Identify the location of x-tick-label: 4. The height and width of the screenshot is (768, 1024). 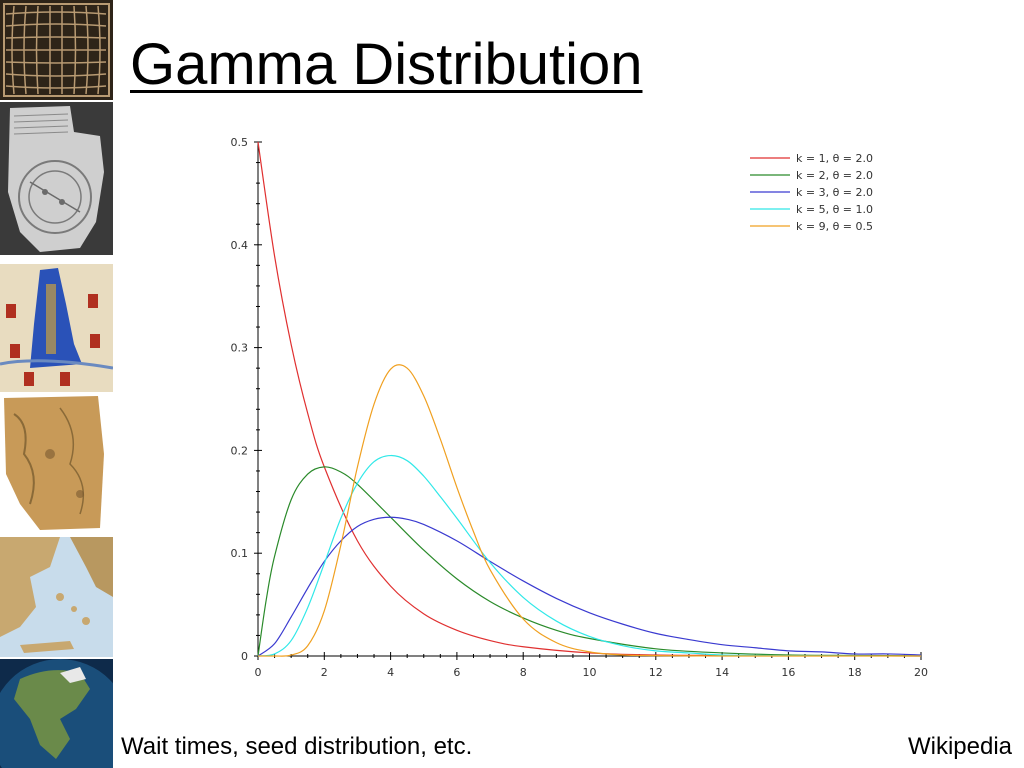
(390, 672).